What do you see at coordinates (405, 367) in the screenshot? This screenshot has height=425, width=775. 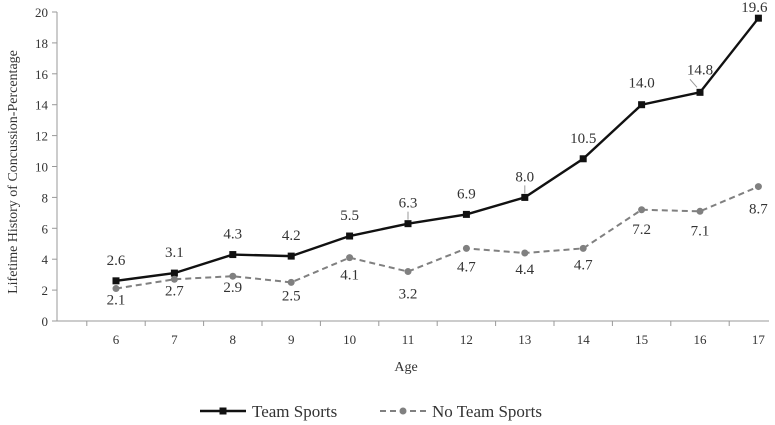 I see `x-axis-title: Age` at bounding box center [405, 367].